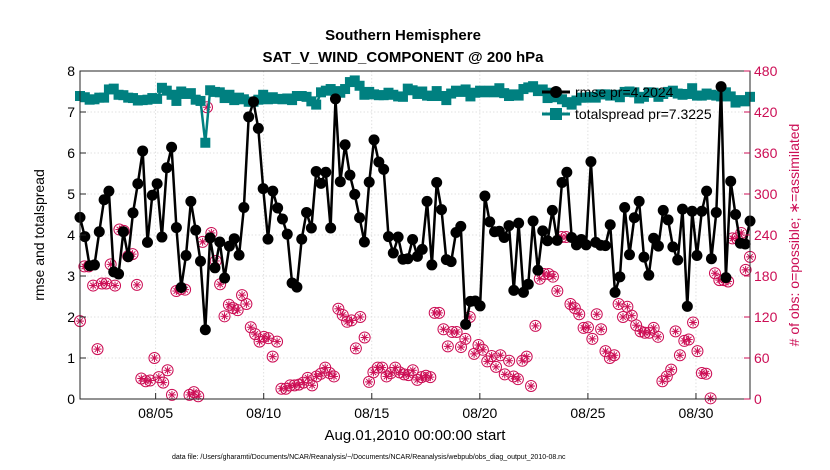 The width and height of the screenshot is (830, 470). Describe the element at coordinates (556, 114) in the screenshot. I see `legend-spread-marker` at that location.